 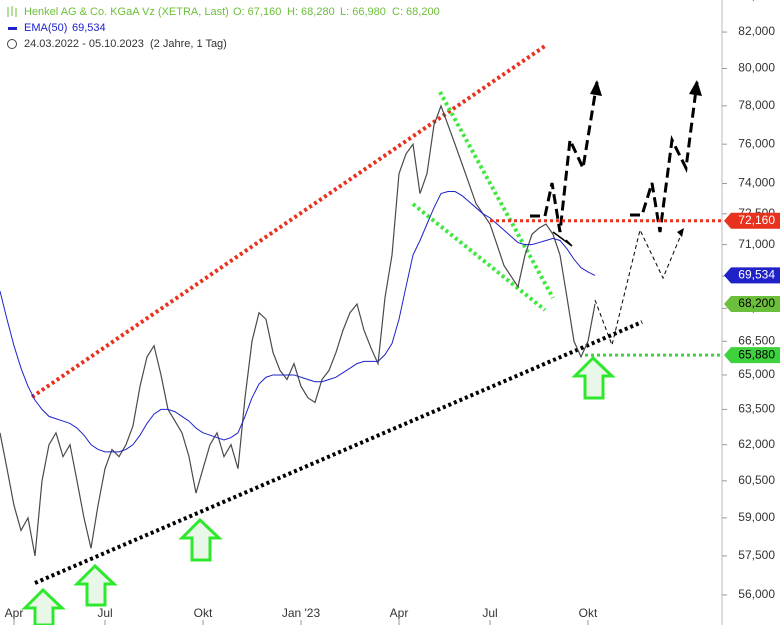 What do you see at coordinates (756, 143) in the screenshot?
I see `y-tick-label: 76,000` at bounding box center [756, 143].